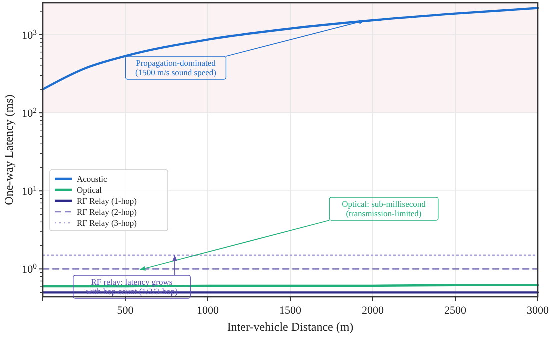 This screenshot has height=337, width=550. Describe the element at coordinates (30, 35) in the screenshot. I see `y-tick-label: 10$^{3}$` at that location.